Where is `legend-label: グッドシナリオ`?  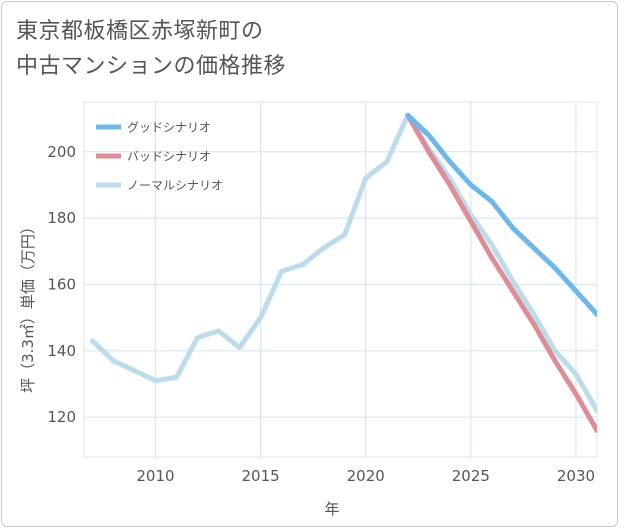
legend-label: グッドシナリオ is located at coordinates (169, 128).